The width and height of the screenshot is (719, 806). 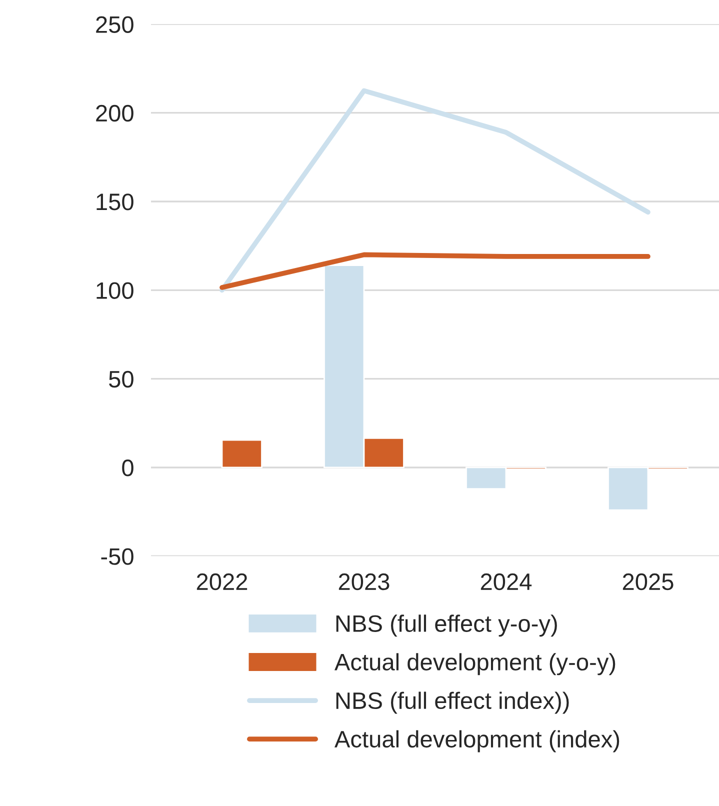 What do you see at coordinates (241, 453) in the screenshot?
I see `bar` at bounding box center [241, 453].